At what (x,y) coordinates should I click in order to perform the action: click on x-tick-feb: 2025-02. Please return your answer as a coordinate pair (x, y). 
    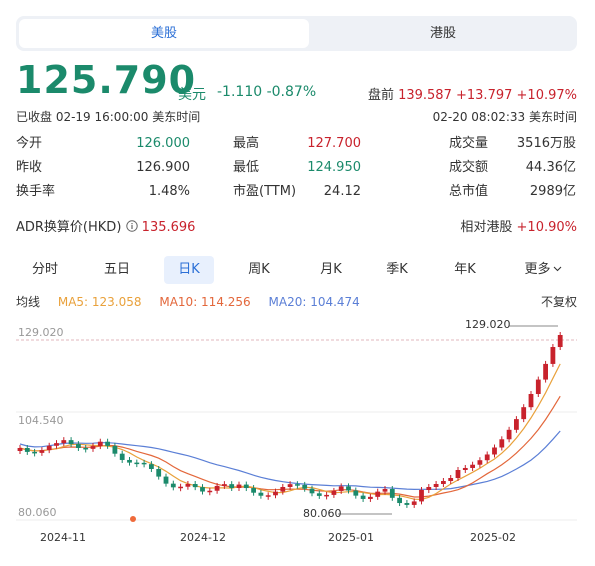
    Looking at the image, I should click on (493, 537).